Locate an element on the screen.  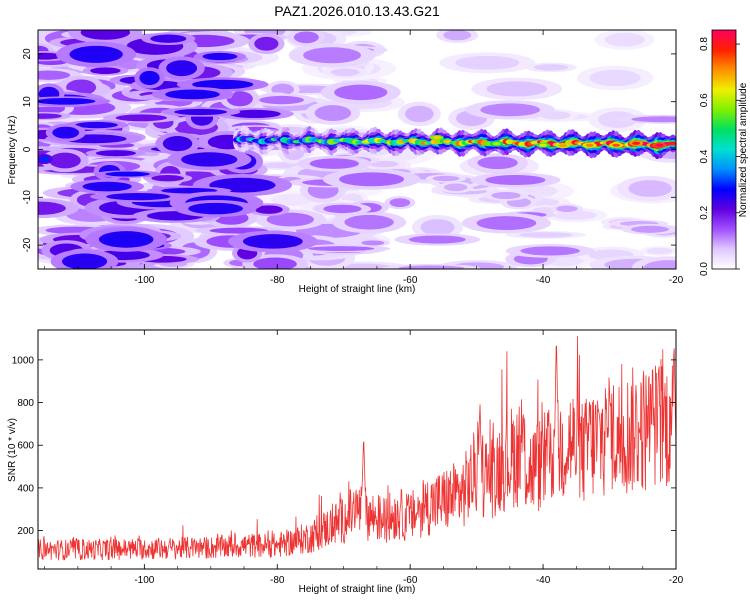
y-tick-label: -20 is located at coordinates (27, 244).